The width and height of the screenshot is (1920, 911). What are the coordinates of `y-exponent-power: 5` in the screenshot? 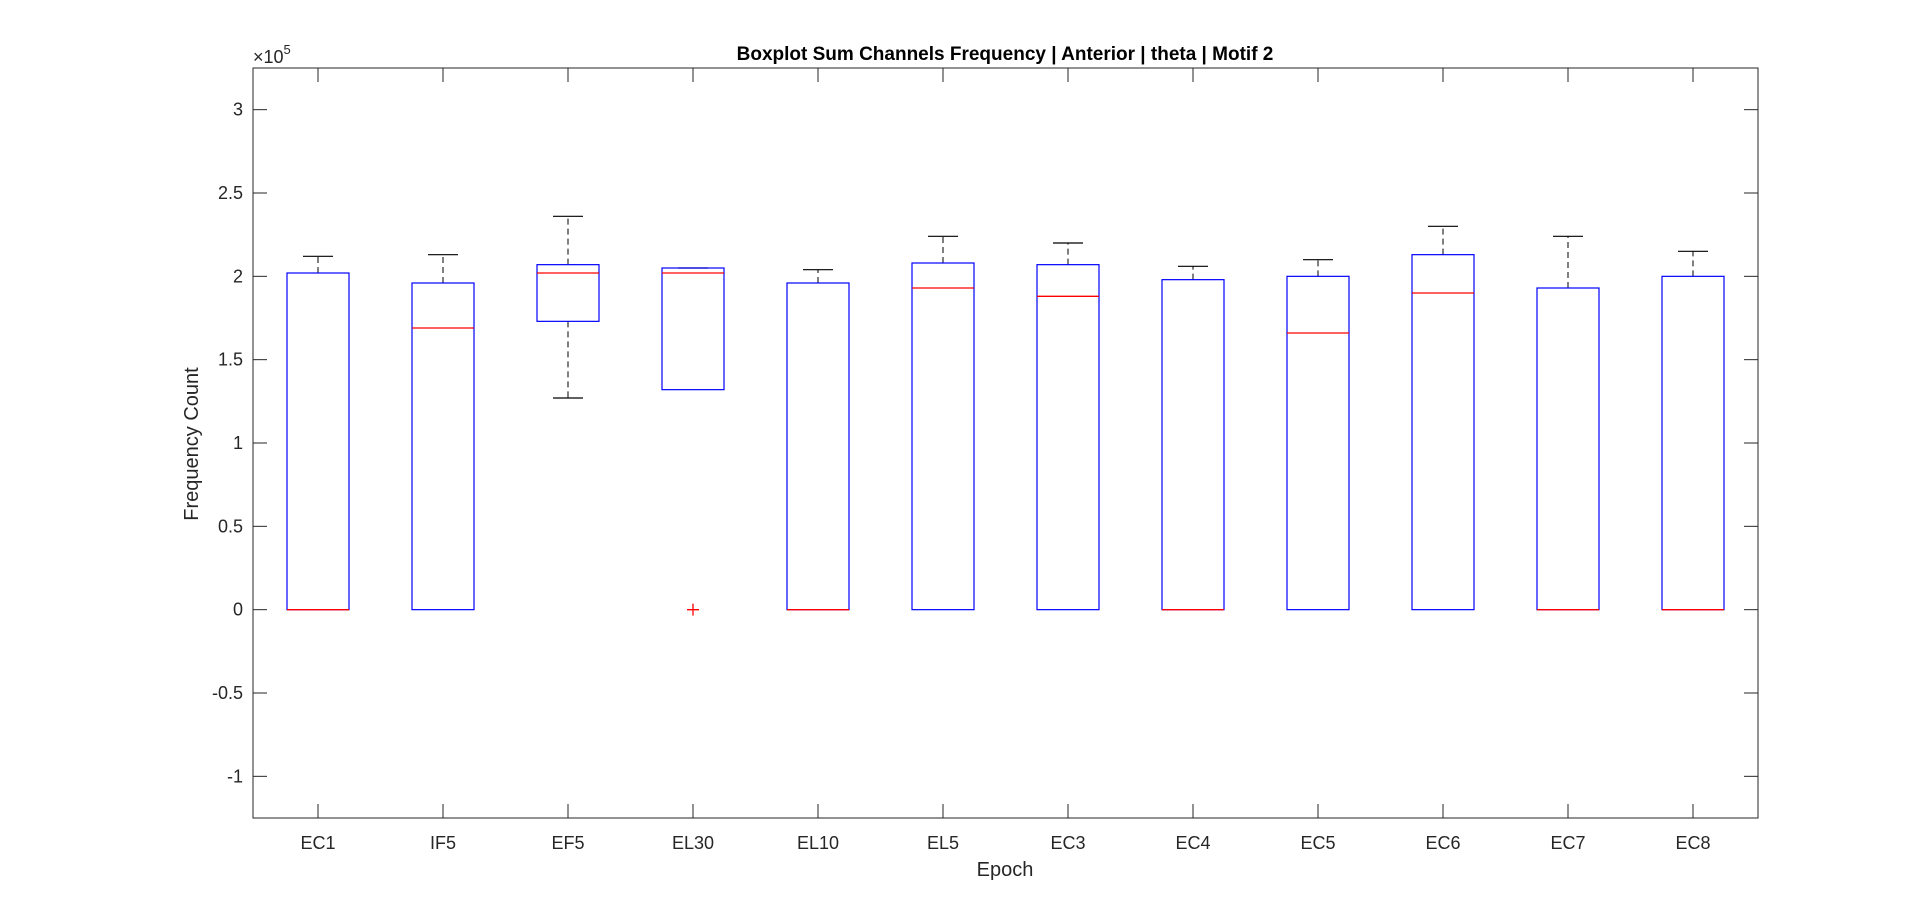 It's located at (287, 49).